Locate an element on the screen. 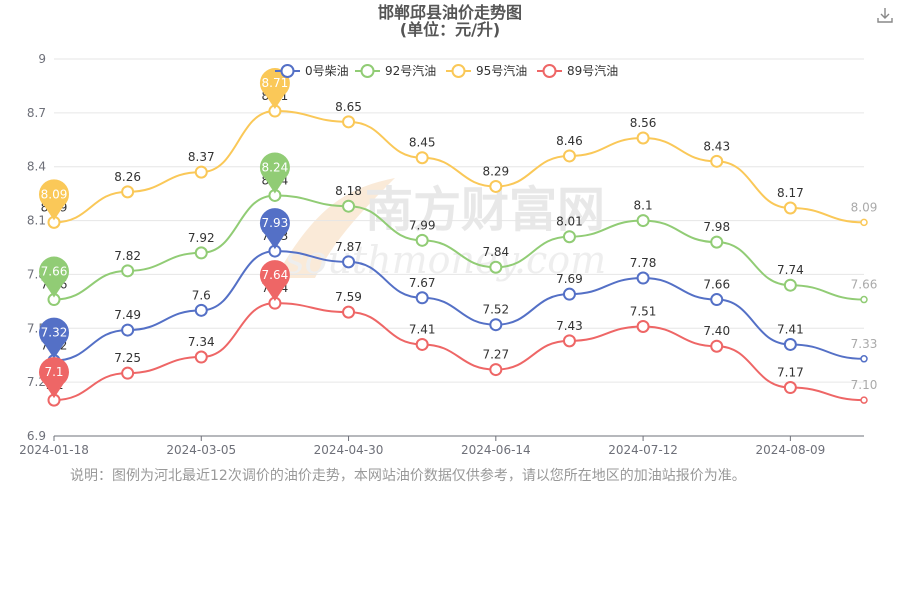  data-label: 7.49 is located at coordinates (127, 315).